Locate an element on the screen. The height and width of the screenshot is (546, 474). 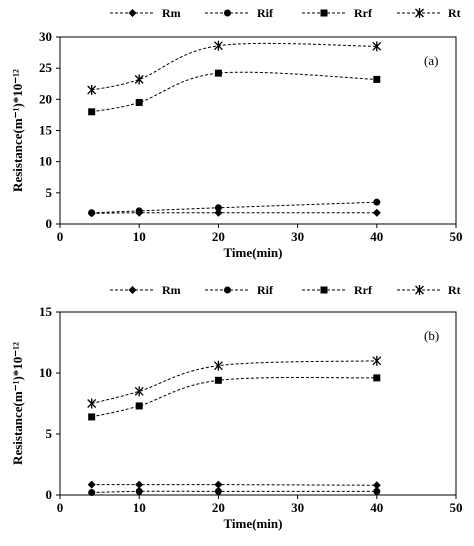
y-tick-label: 25 is located at coordinates (46, 67).